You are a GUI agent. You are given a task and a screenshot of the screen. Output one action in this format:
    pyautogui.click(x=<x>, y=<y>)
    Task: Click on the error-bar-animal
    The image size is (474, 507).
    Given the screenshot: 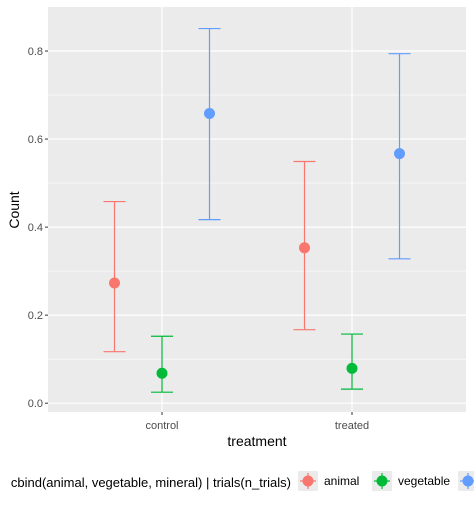 What is the action you would take?
    pyautogui.click(x=114, y=276)
    